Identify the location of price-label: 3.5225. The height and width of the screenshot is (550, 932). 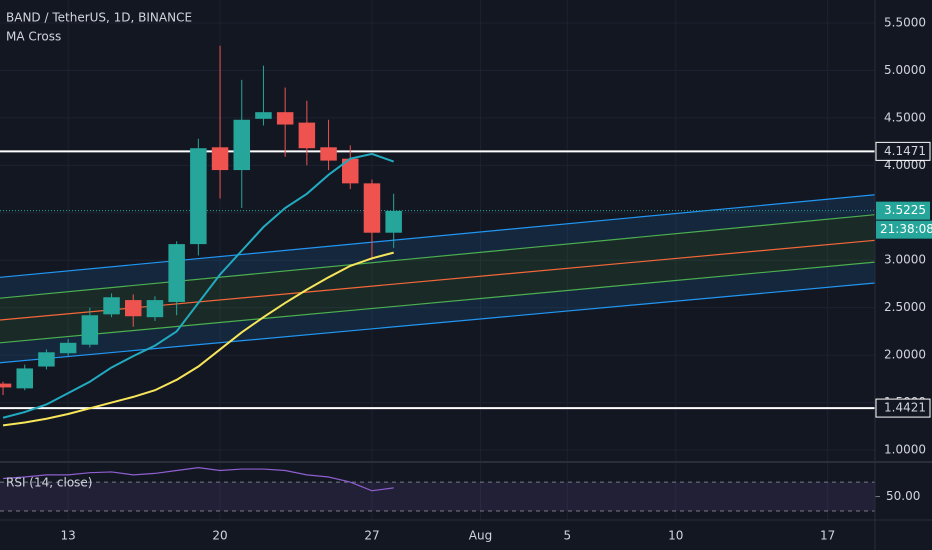
(905, 210).